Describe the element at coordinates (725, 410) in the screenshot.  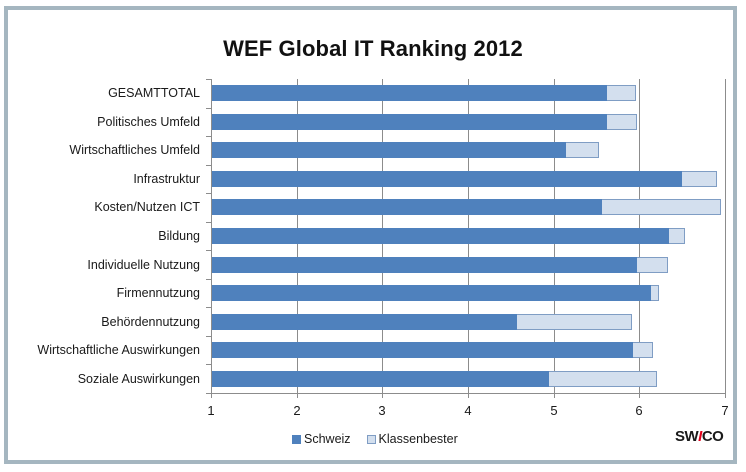
I see `x-tick-label: 7` at that location.